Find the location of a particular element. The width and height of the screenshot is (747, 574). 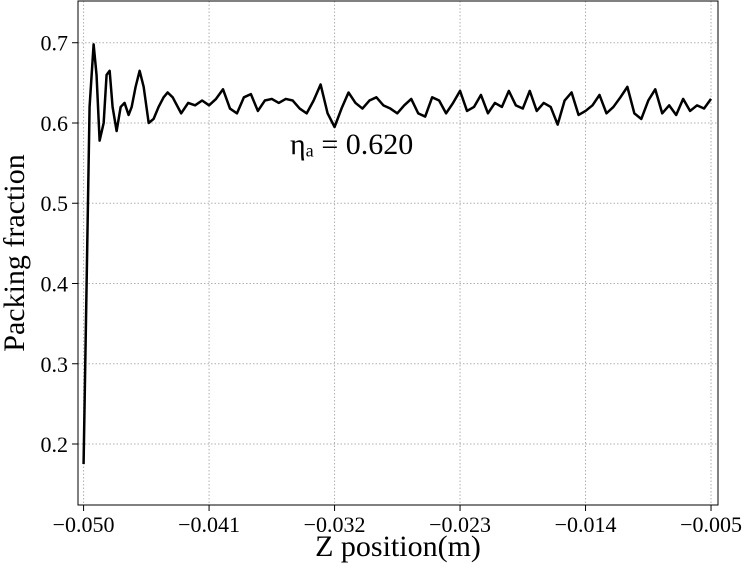

y-axis-label: Packing fraction is located at coordinates (15, 252).